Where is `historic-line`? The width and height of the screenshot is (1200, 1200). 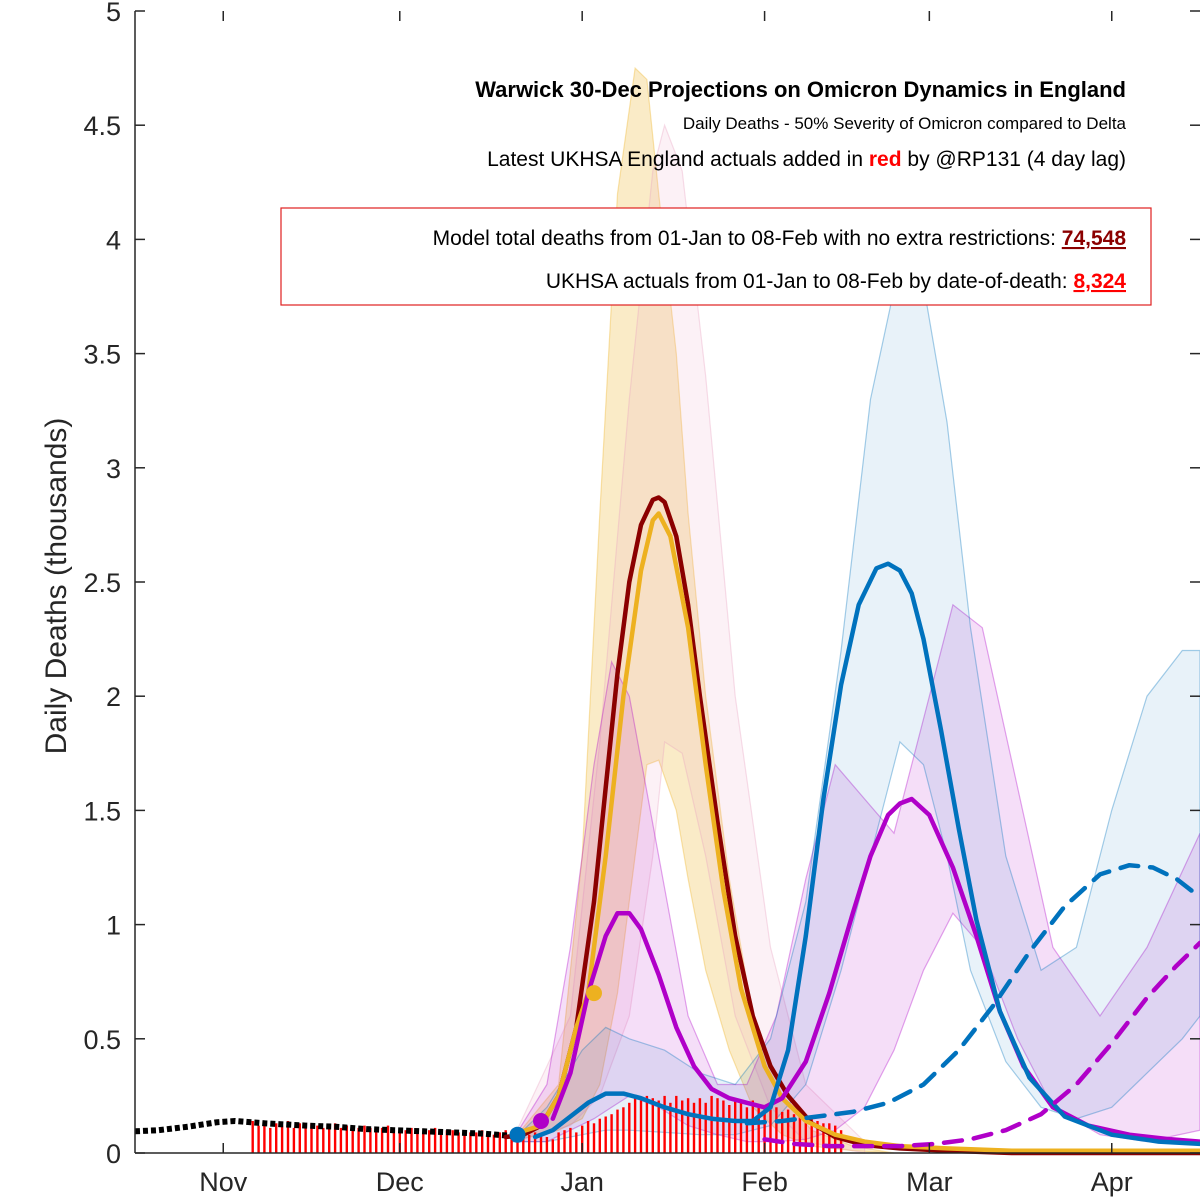 historic-line is located at coordinates (329, 1129).